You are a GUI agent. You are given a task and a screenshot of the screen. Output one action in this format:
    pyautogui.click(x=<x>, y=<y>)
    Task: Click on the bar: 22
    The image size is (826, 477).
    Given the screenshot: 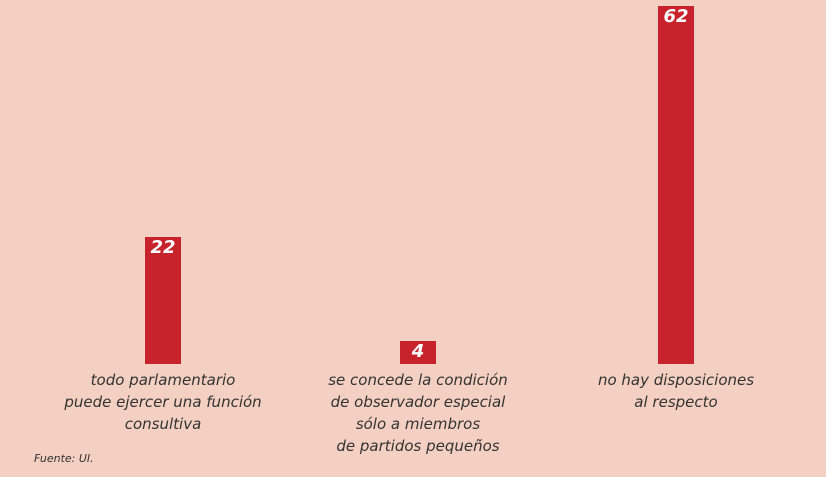 What is the action you would take?
    pyautogui.click(x=163, y=300)
    